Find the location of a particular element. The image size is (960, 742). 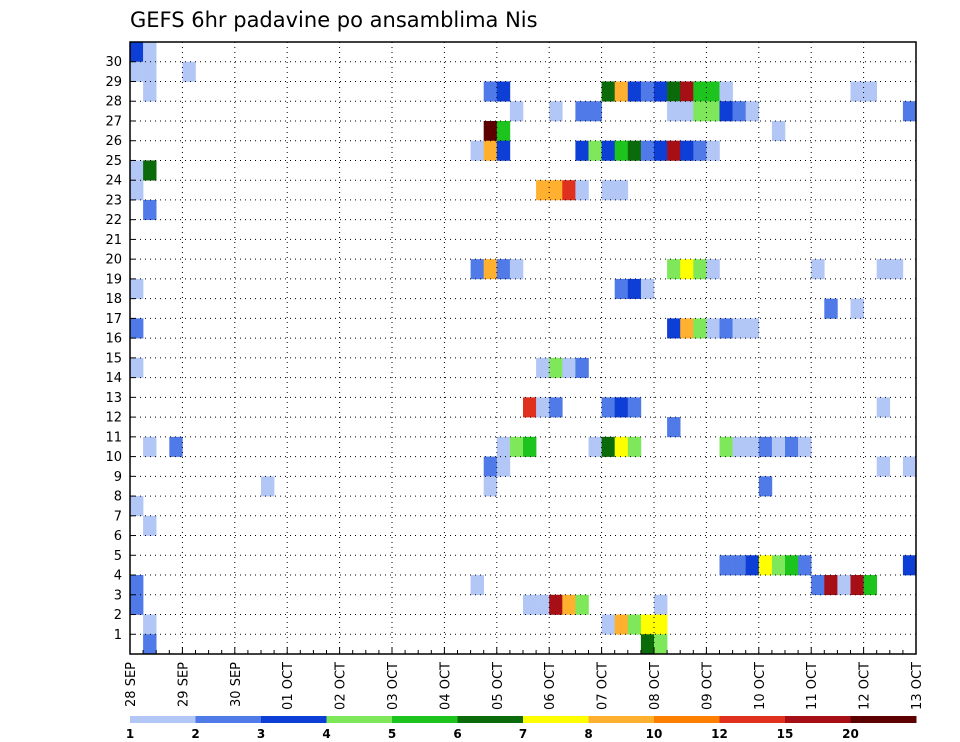

x-tick-label: 07 OCT is located at coordinates (603, 686).